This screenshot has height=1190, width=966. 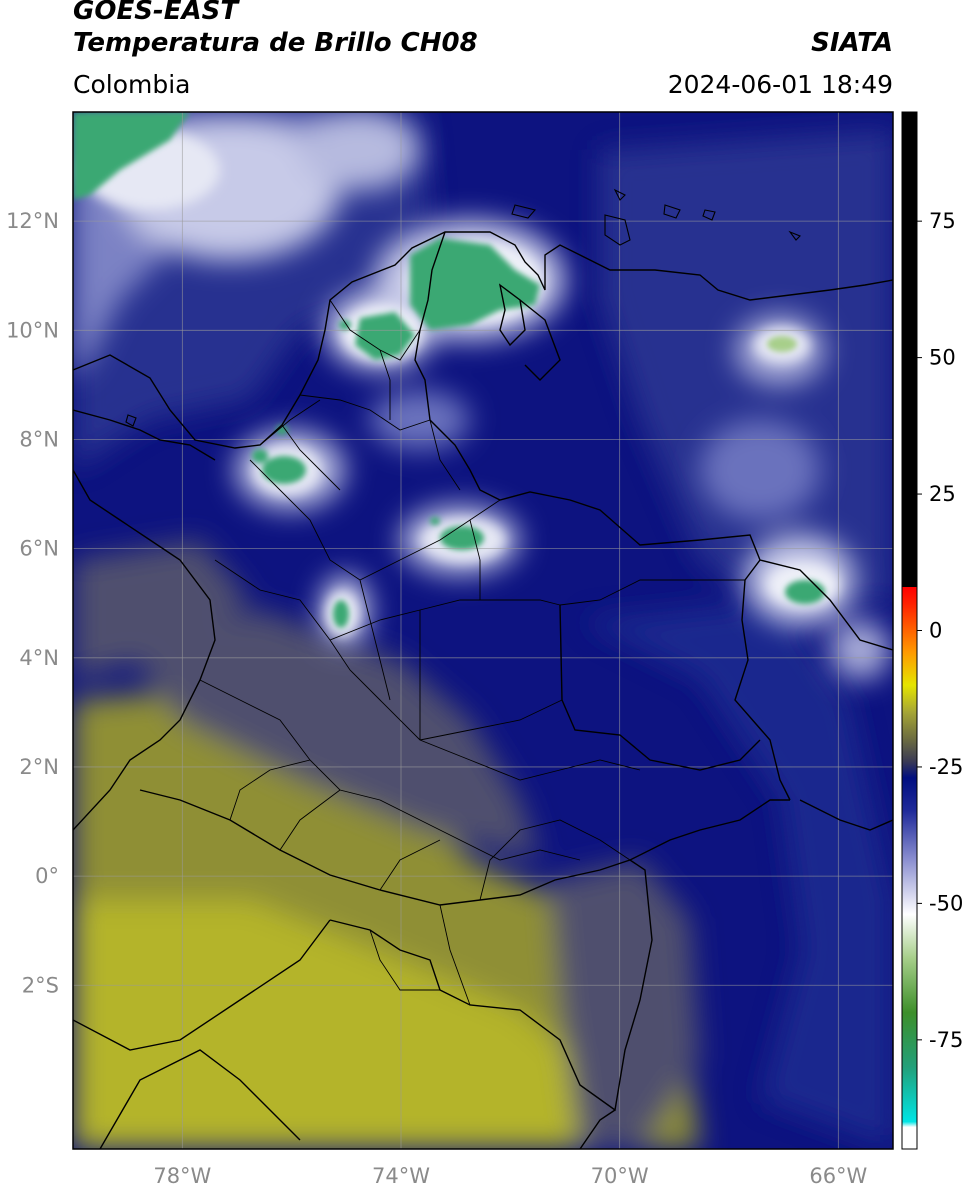 I want to click on lat-tick-label: 2°S, so click(x=40, y=985).